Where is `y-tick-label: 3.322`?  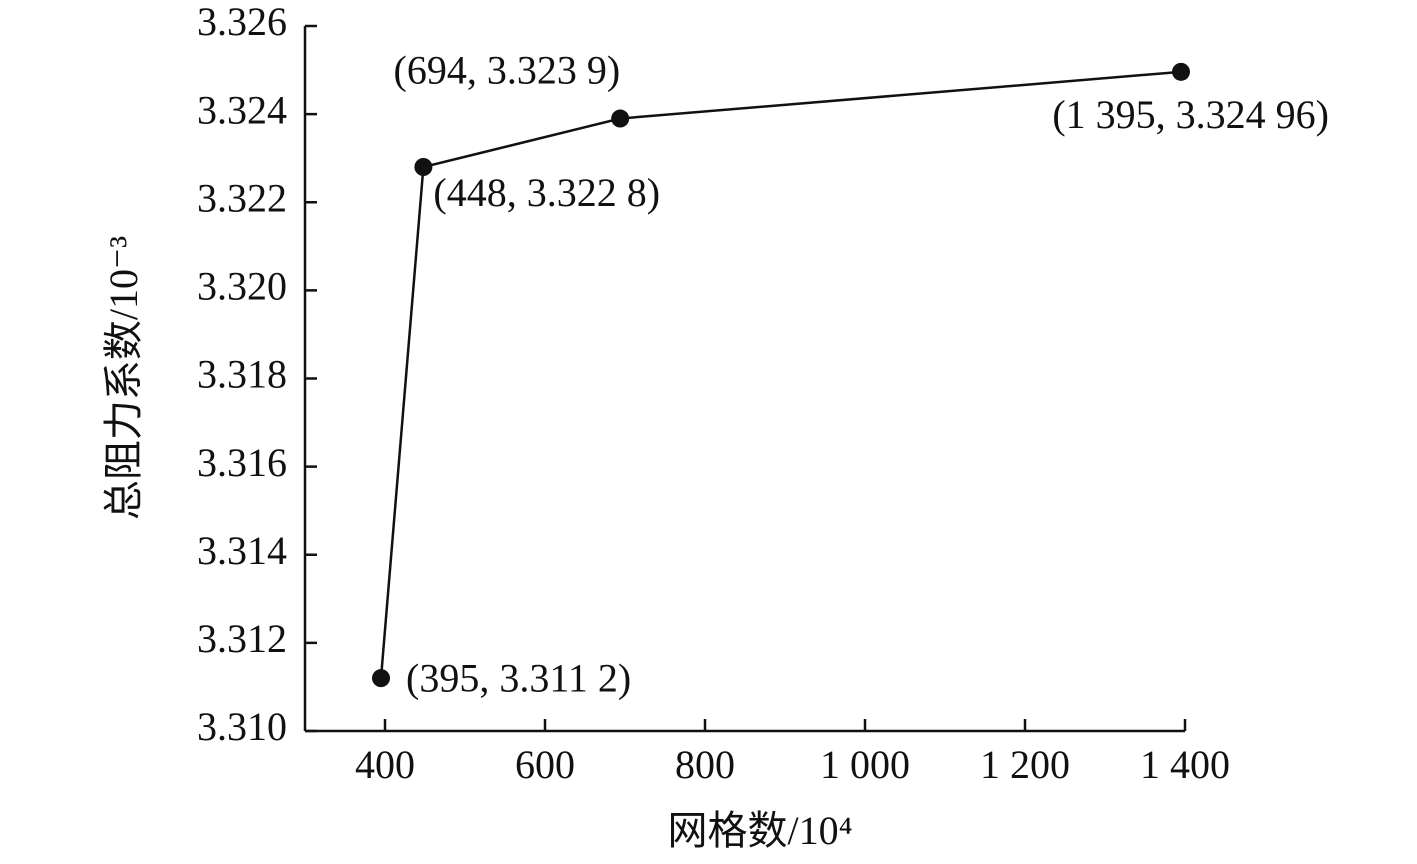 y-tick-label: 3.322 is located at coordinates (242, 197).